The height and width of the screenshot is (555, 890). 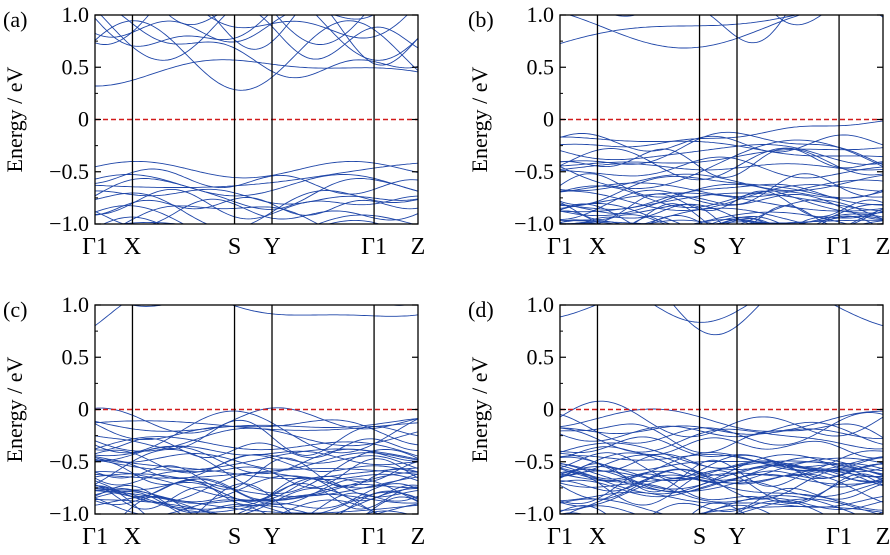 What do you see at coordinates (699, 537) in the screenshot?
I see `kpoint-label-2: S` at bounding box center [699, 537].